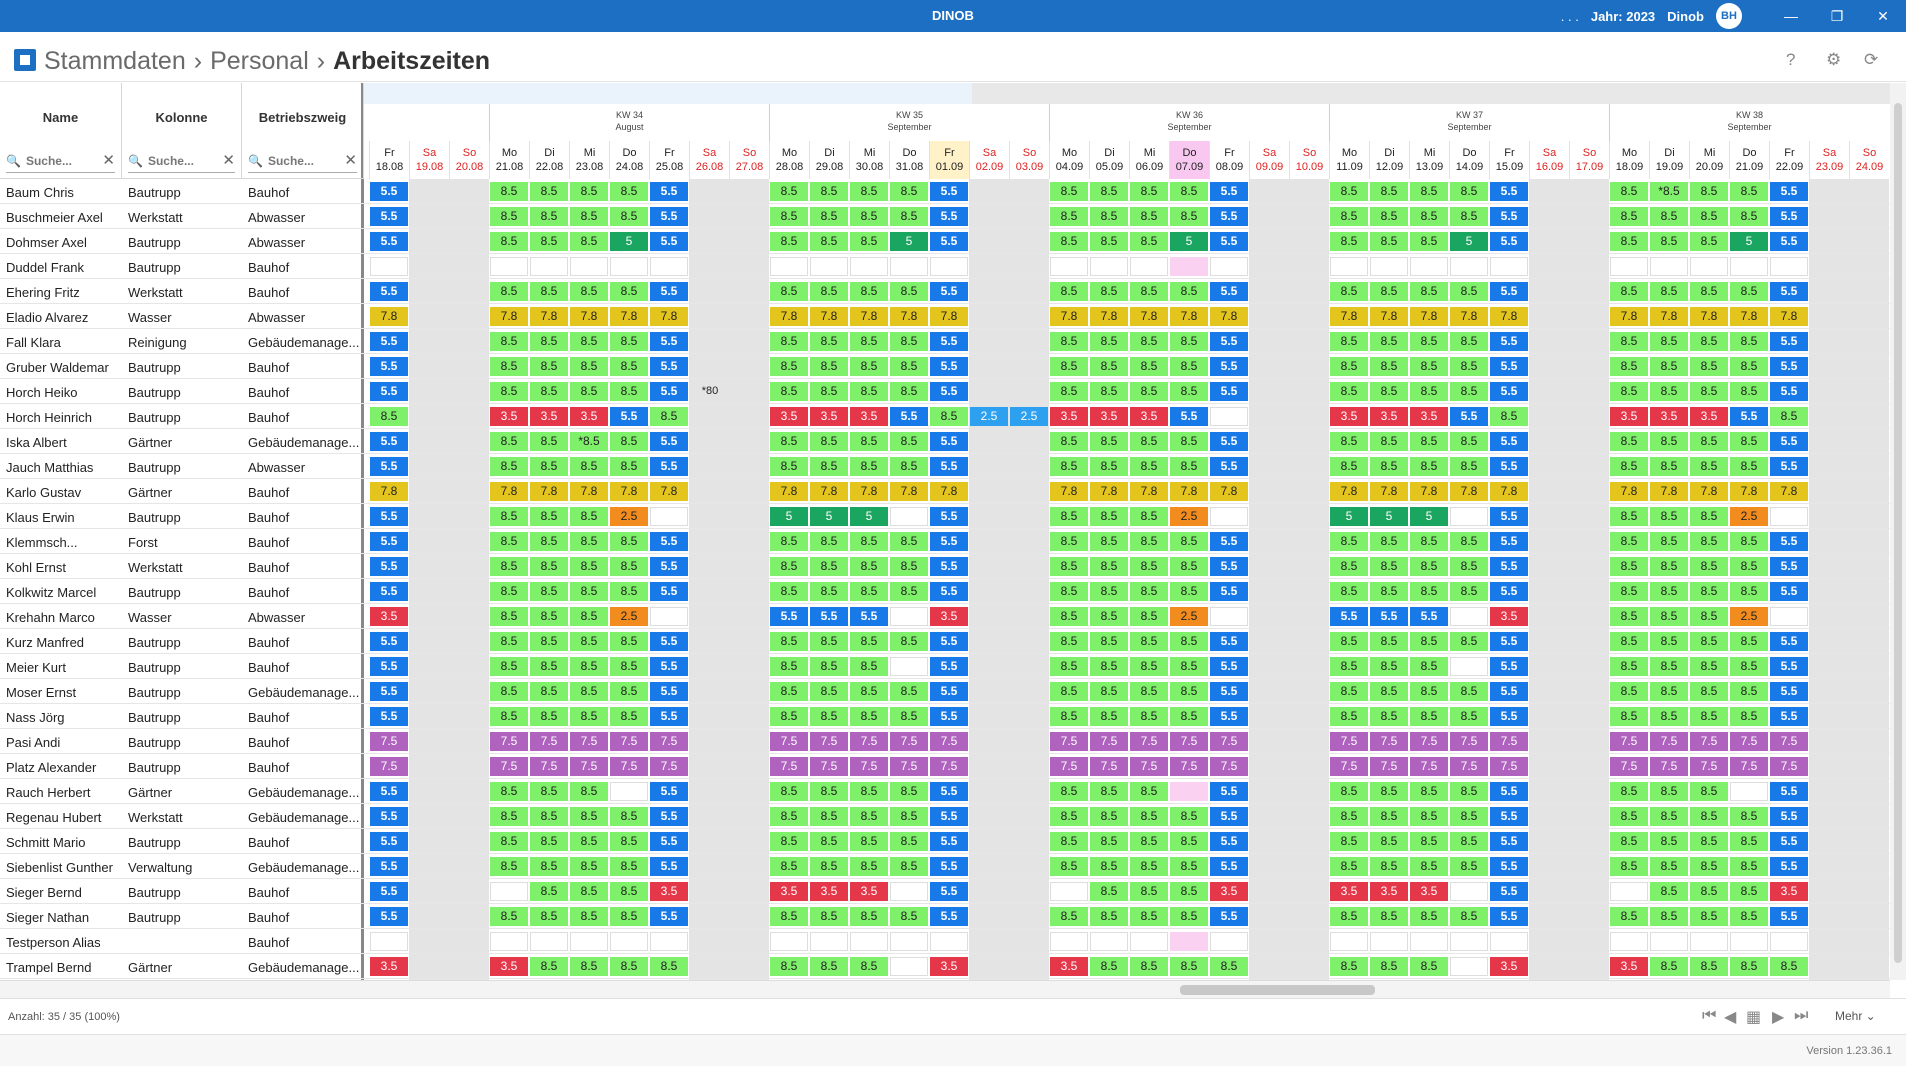  I want to click on day-header: Do 07.09, so click(1189, 160).